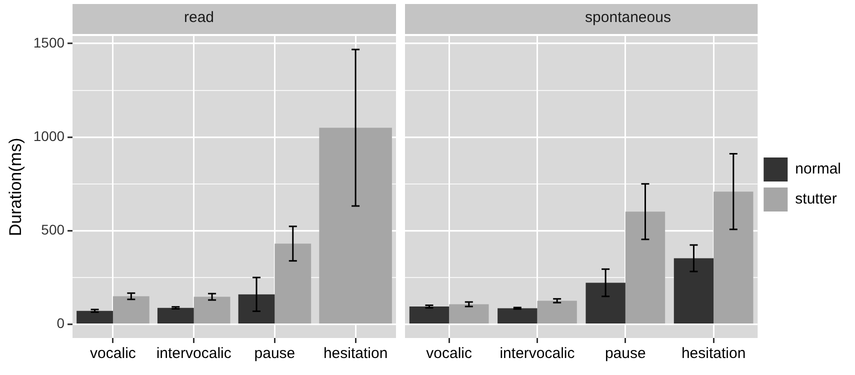 This screenshot has height=375, width=855. I want to click on y-tick-label: 500, so click(53, 230).